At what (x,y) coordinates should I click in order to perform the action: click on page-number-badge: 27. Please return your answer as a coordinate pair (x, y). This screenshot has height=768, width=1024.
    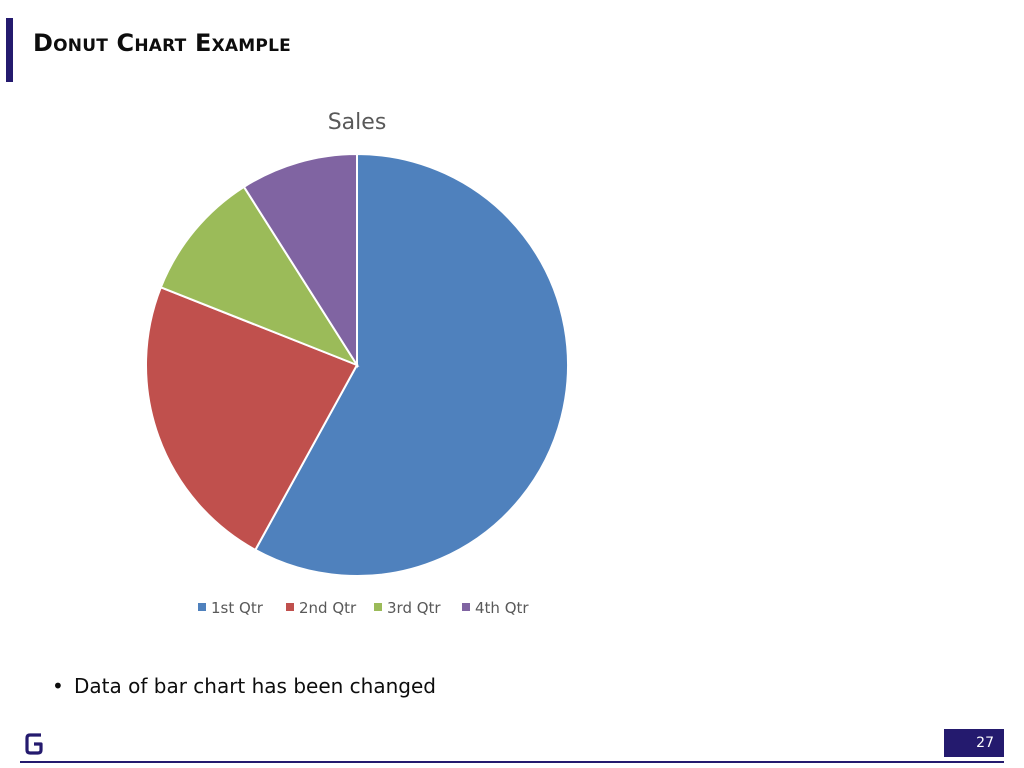
    Looking at the image, I should click on (974, 743).